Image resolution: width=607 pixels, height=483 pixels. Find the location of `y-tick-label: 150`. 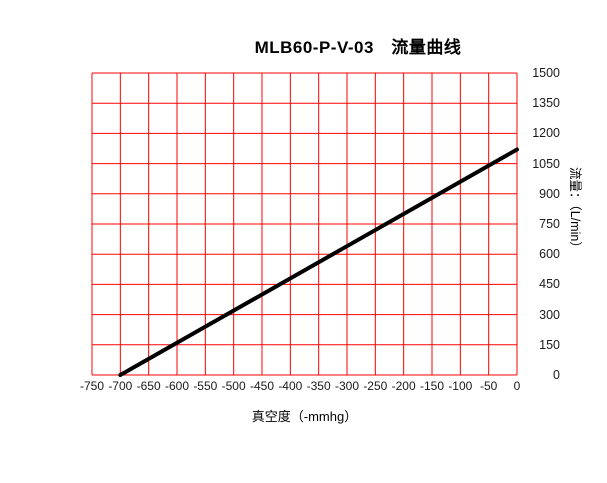

y-tick-label: 150 is located at coordinates (549, 344).